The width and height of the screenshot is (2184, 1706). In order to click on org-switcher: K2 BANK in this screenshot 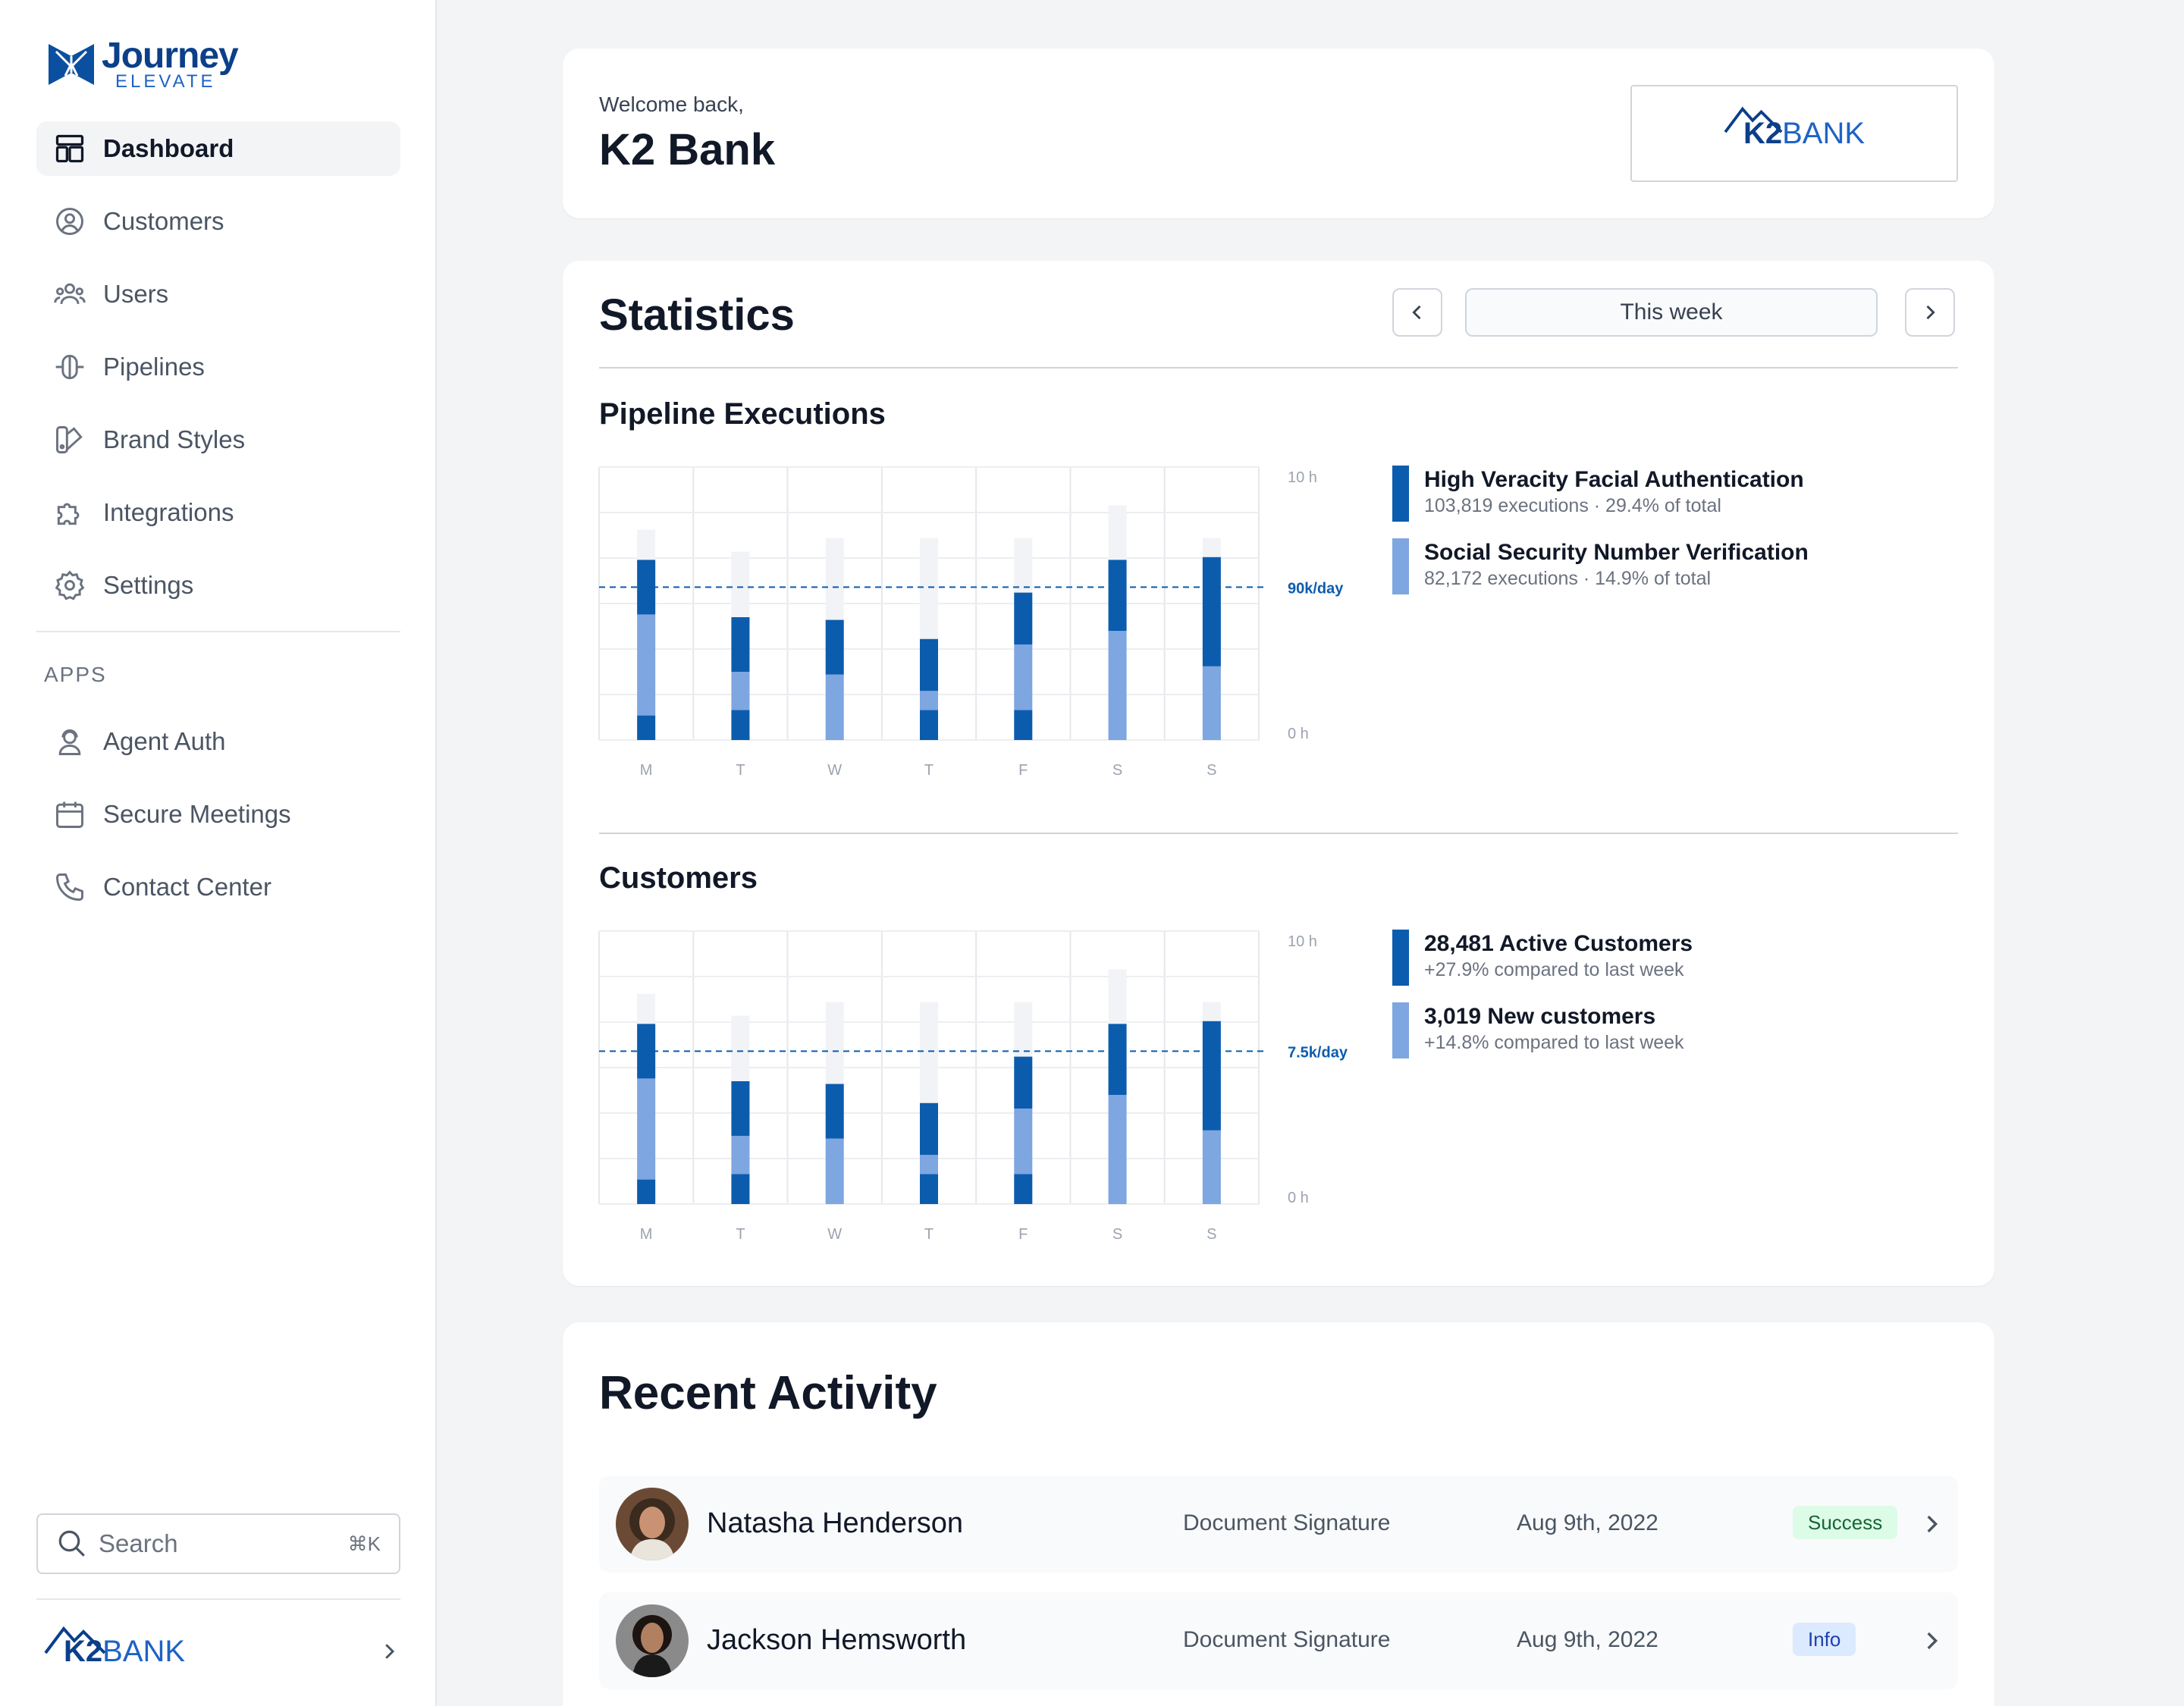, I will do `click(222, 1652)`.